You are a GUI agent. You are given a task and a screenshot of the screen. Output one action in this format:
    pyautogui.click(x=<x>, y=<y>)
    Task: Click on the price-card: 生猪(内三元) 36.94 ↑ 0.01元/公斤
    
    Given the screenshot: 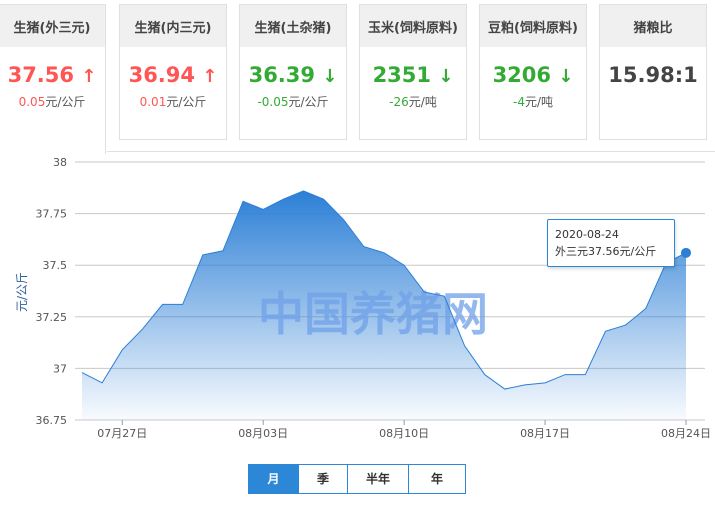 What is the action you would take?
    pyautogui.click(x=173, y=72)
    